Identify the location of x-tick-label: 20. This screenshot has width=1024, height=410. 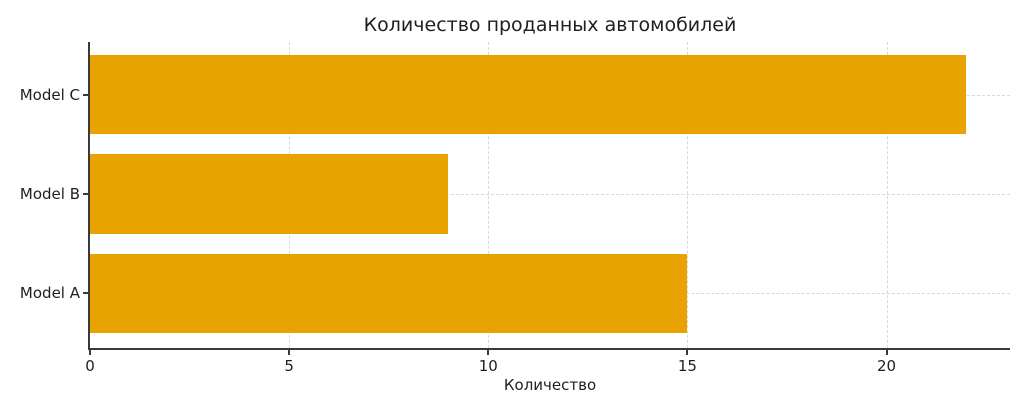
(886, 366).